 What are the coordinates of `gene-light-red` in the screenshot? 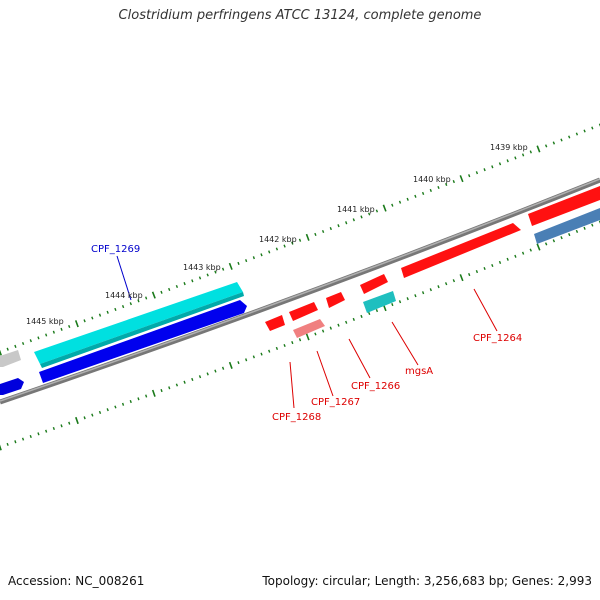 It's located at (309, 328).